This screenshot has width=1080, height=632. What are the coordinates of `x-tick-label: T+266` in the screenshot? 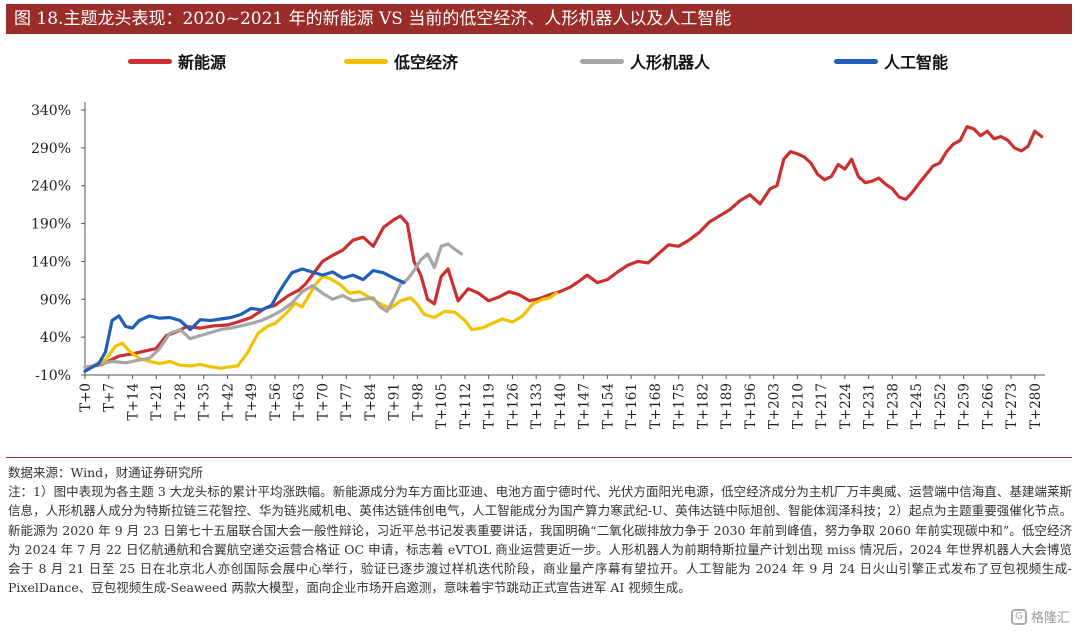 It's located at (988, 406).